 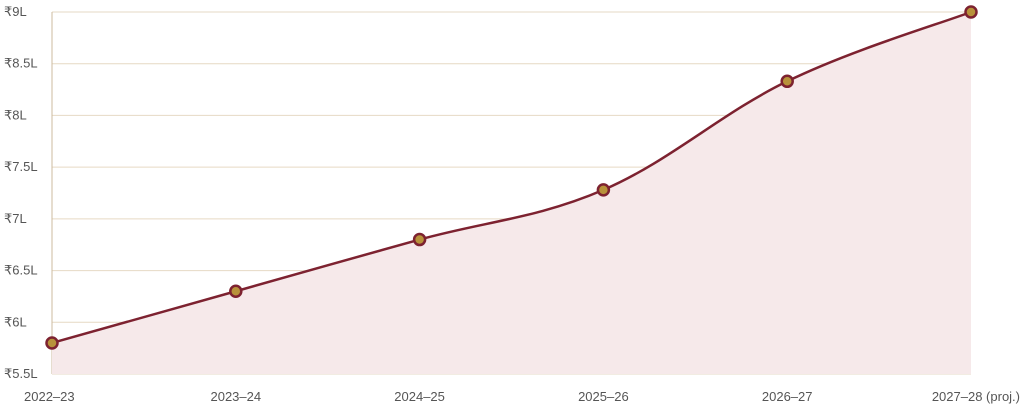 I want to click on y-tick-label: ₹5.5L, so click(x=21, y=373).